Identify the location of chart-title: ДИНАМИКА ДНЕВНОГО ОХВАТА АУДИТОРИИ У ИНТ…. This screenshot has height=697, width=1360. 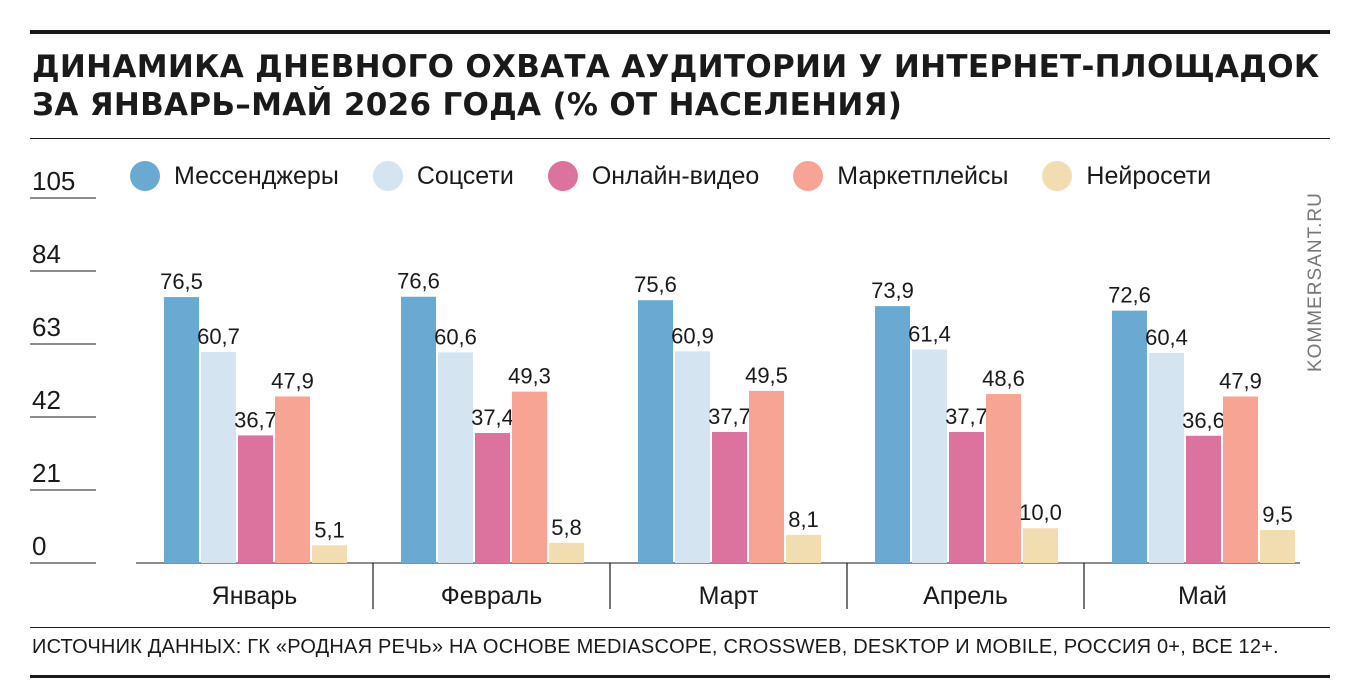
(677, 86).